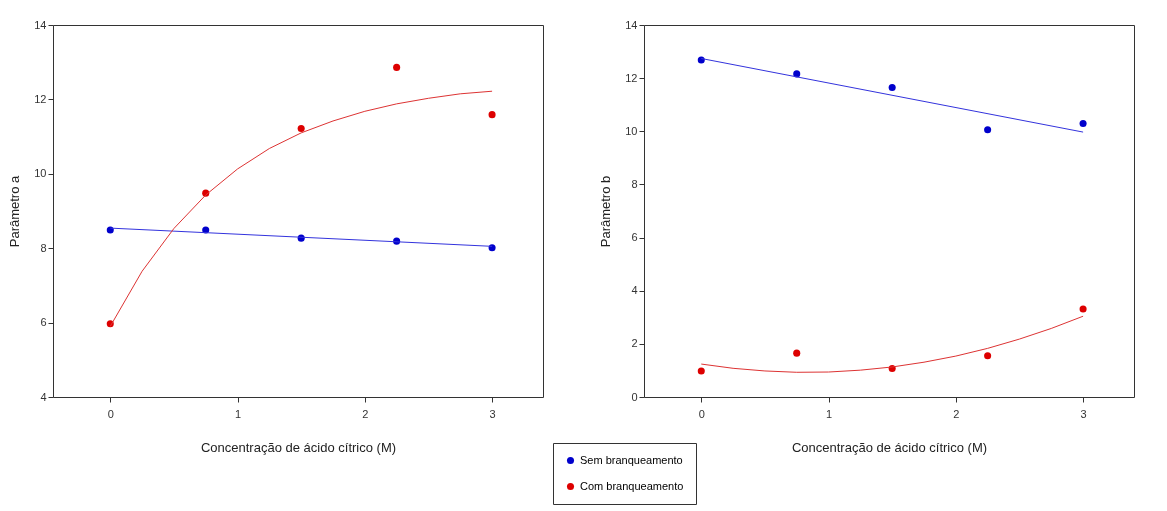  Describe the element at coordinates (631, 459) in the screenshot. I see `legend-label: Sem branqueamento` at that location.